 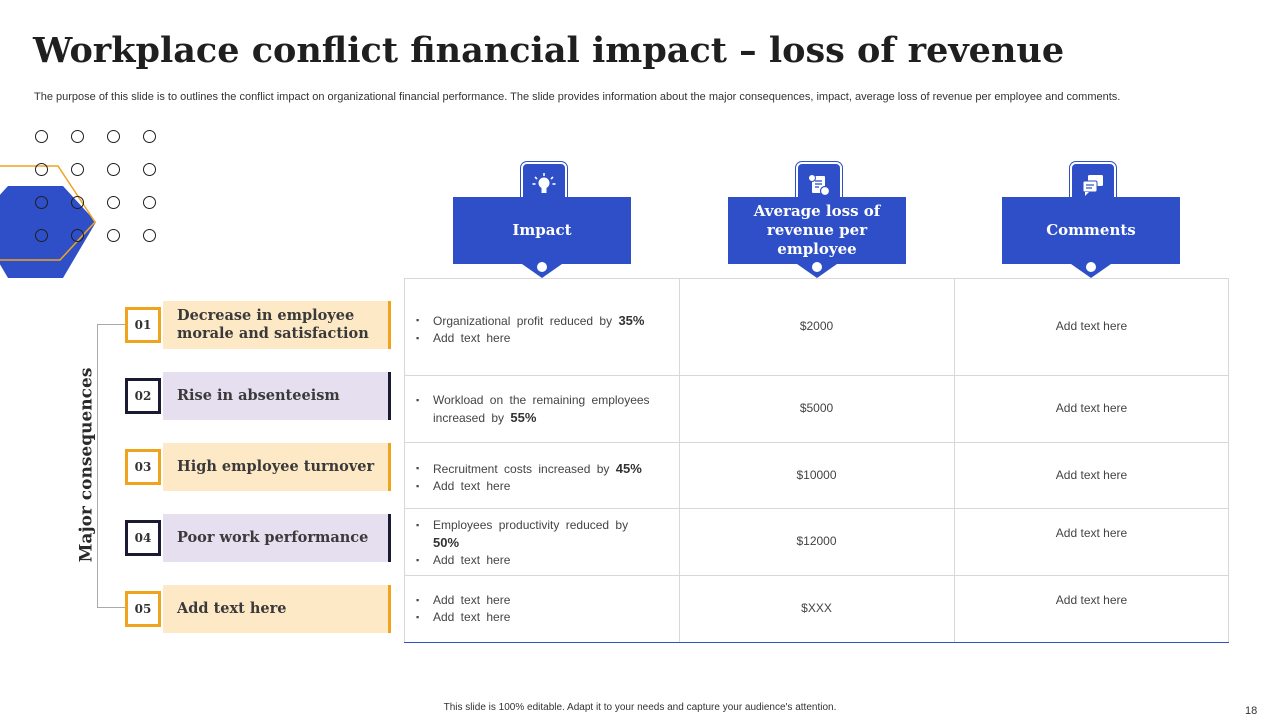 I want to click on header-comments: Comments, so click(x=1091, y=220).